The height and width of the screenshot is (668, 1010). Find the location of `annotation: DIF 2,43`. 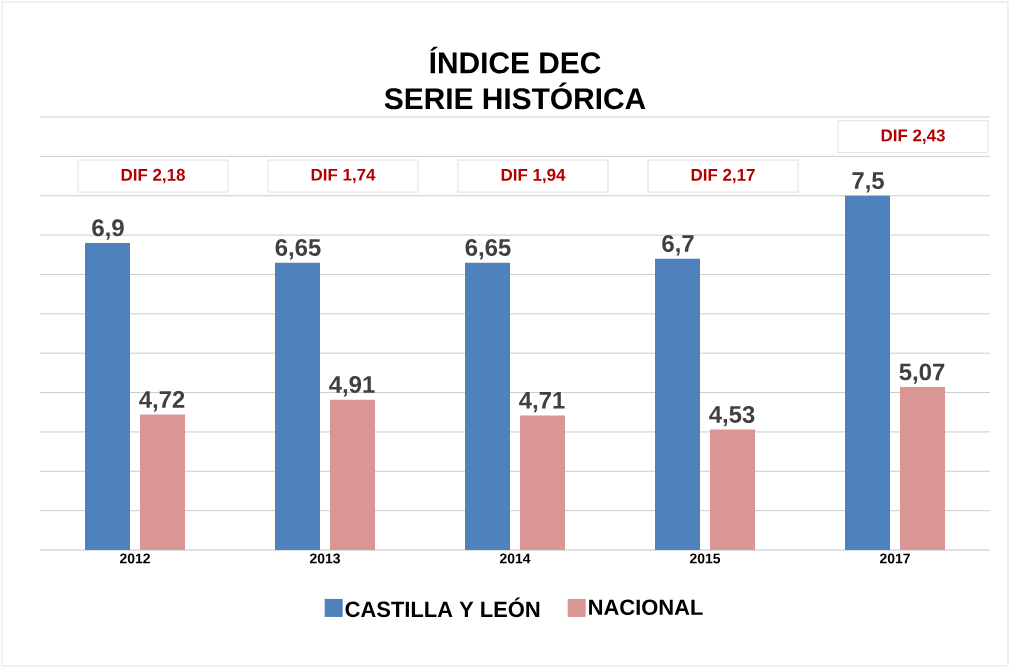

annotation: DIF 2,43 is located at coordinates (913, 136).